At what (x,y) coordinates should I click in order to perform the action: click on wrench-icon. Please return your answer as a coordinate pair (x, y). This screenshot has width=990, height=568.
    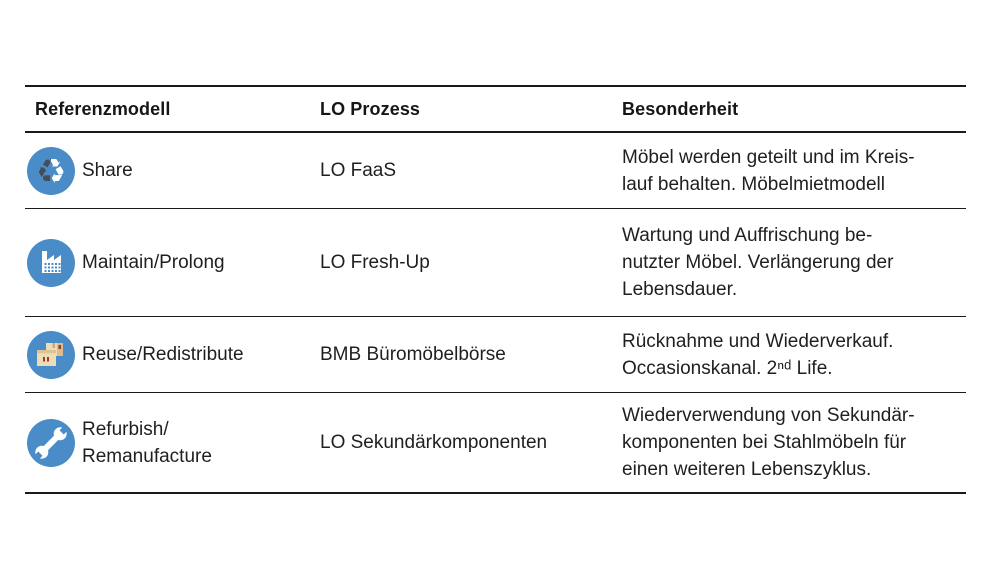
    Looking at the image, I should click on (51, 442).